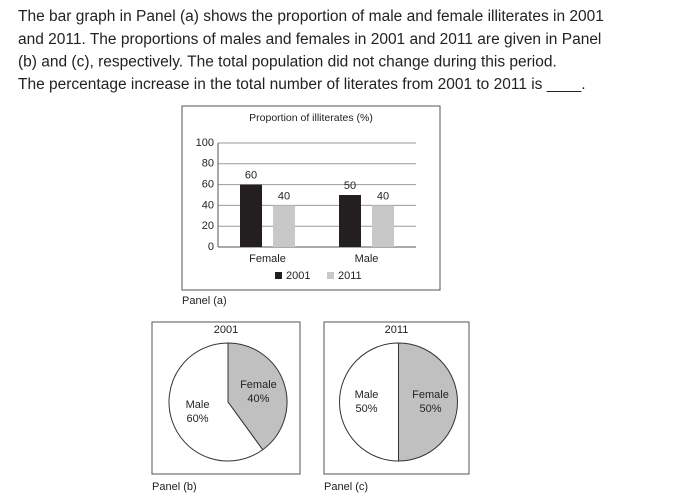 The image size is (700, 501). What do you see at coordinates (204, 301) in the screenshot?
I see `panel-caption: Panel (a)` at bounding box center [204, 301].